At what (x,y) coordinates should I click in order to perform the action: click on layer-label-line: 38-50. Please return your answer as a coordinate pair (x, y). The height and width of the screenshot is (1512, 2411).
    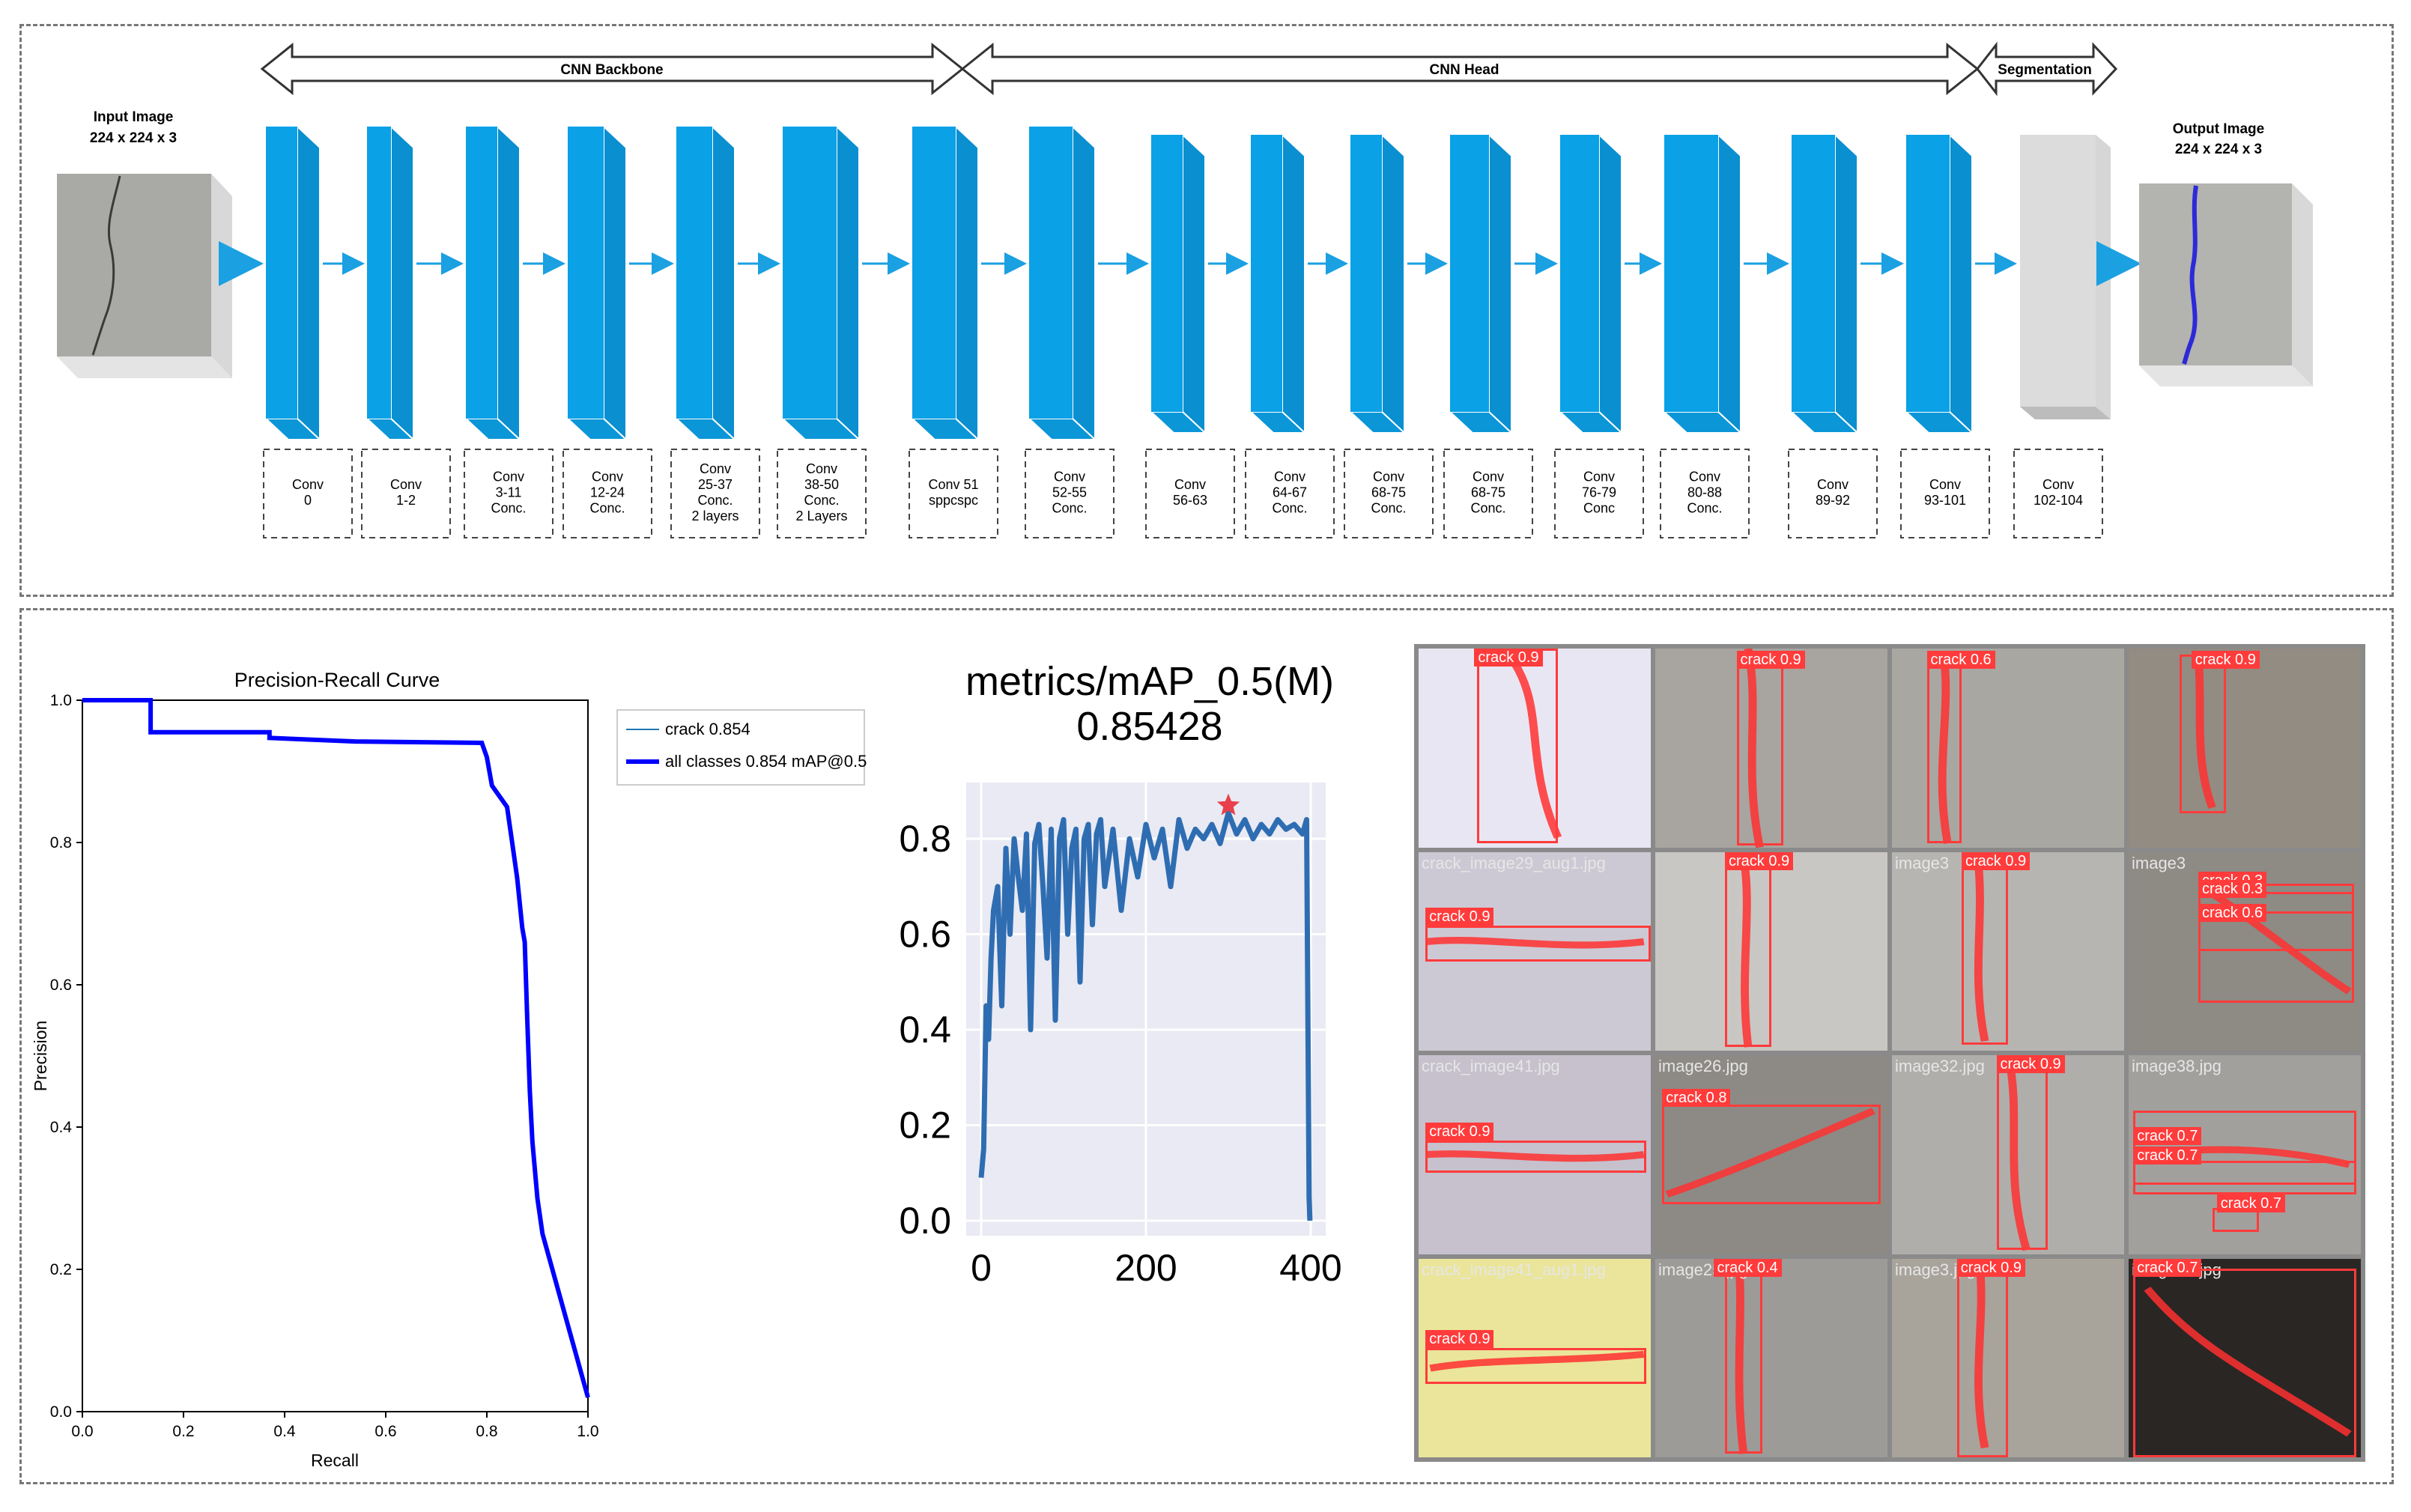
    Looking at the image, I should click on (821, 484).